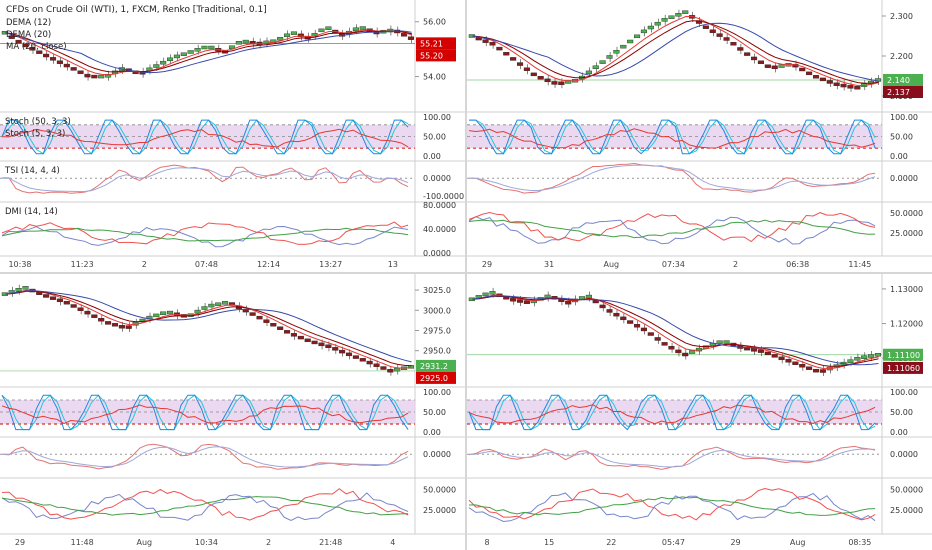 Image resolution: width=932 pixels, height=550 pixels. Describe the element at coordinates (901, 16) in the screenshot. I see `price-tick-label: 2.300` at that location.